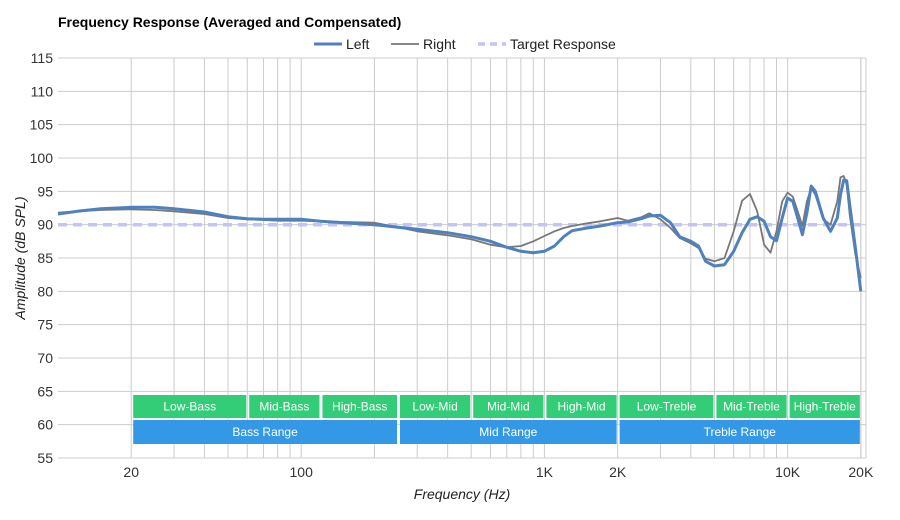  Describe the element at coordinates (302, 472) in the screenshot. I see `x-tick-label: 100` at that location.